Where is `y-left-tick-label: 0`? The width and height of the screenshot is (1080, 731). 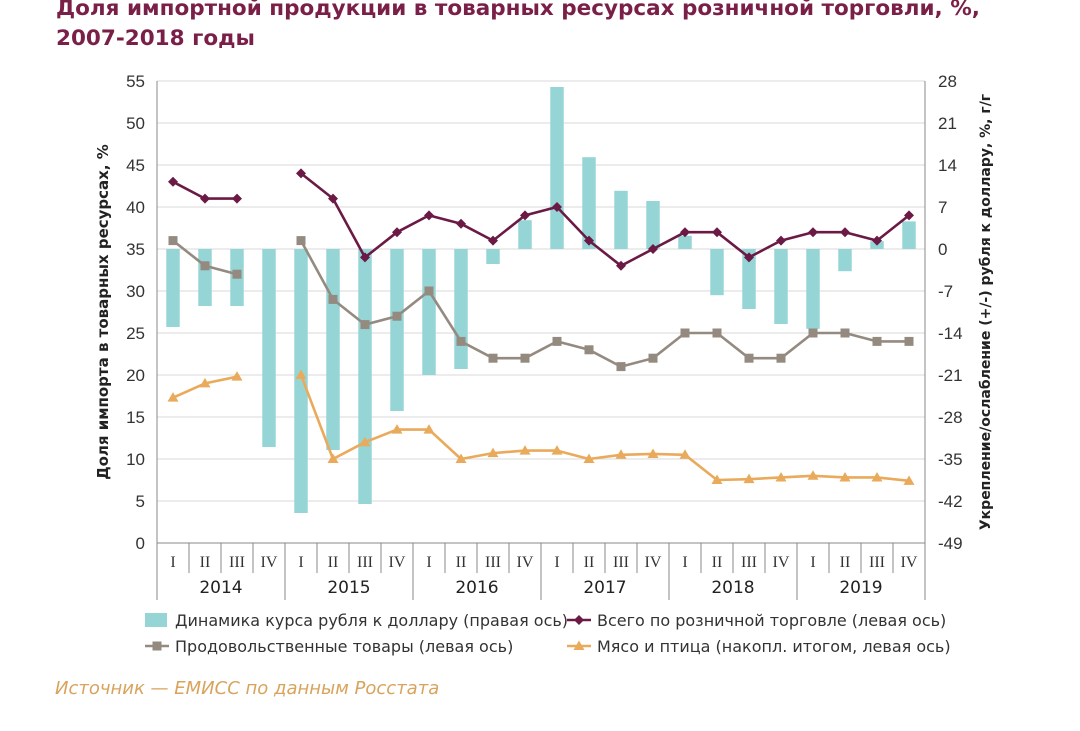 y-left-tick-label: 0 is located at coordinates (140, 543).